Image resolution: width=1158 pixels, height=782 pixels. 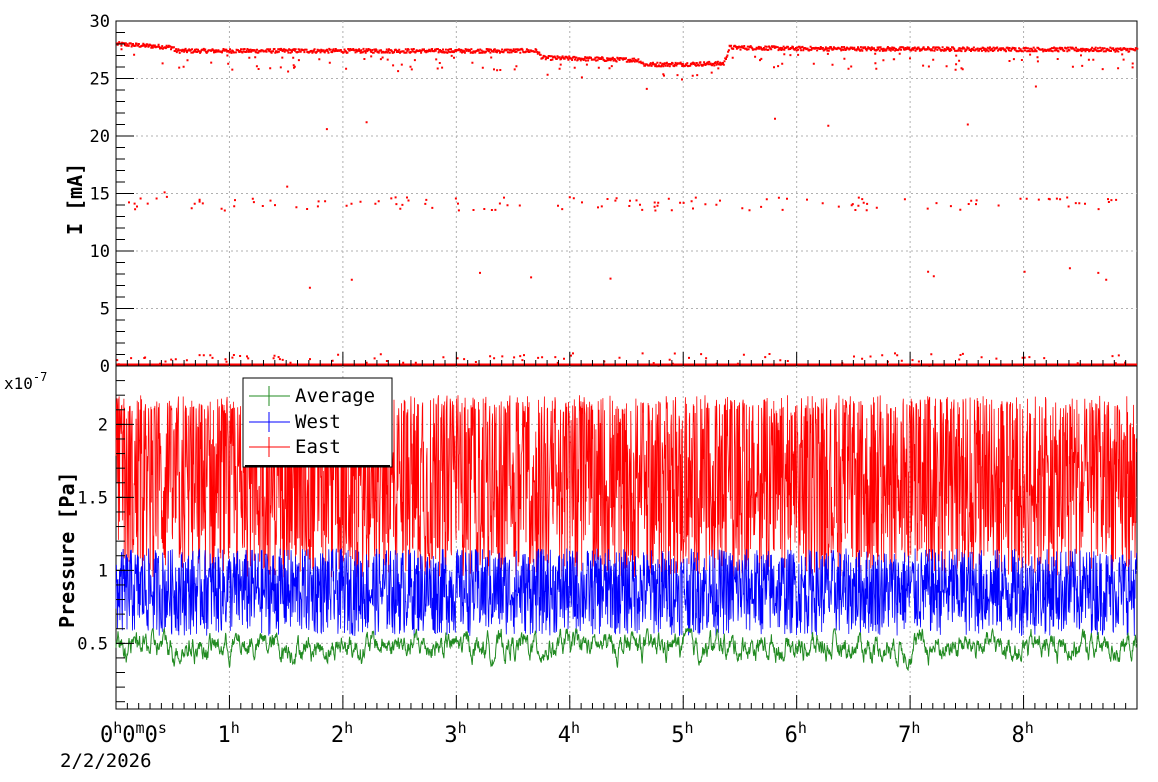 I want to click on y-tick-label: 5, so click(x=105, y=310).